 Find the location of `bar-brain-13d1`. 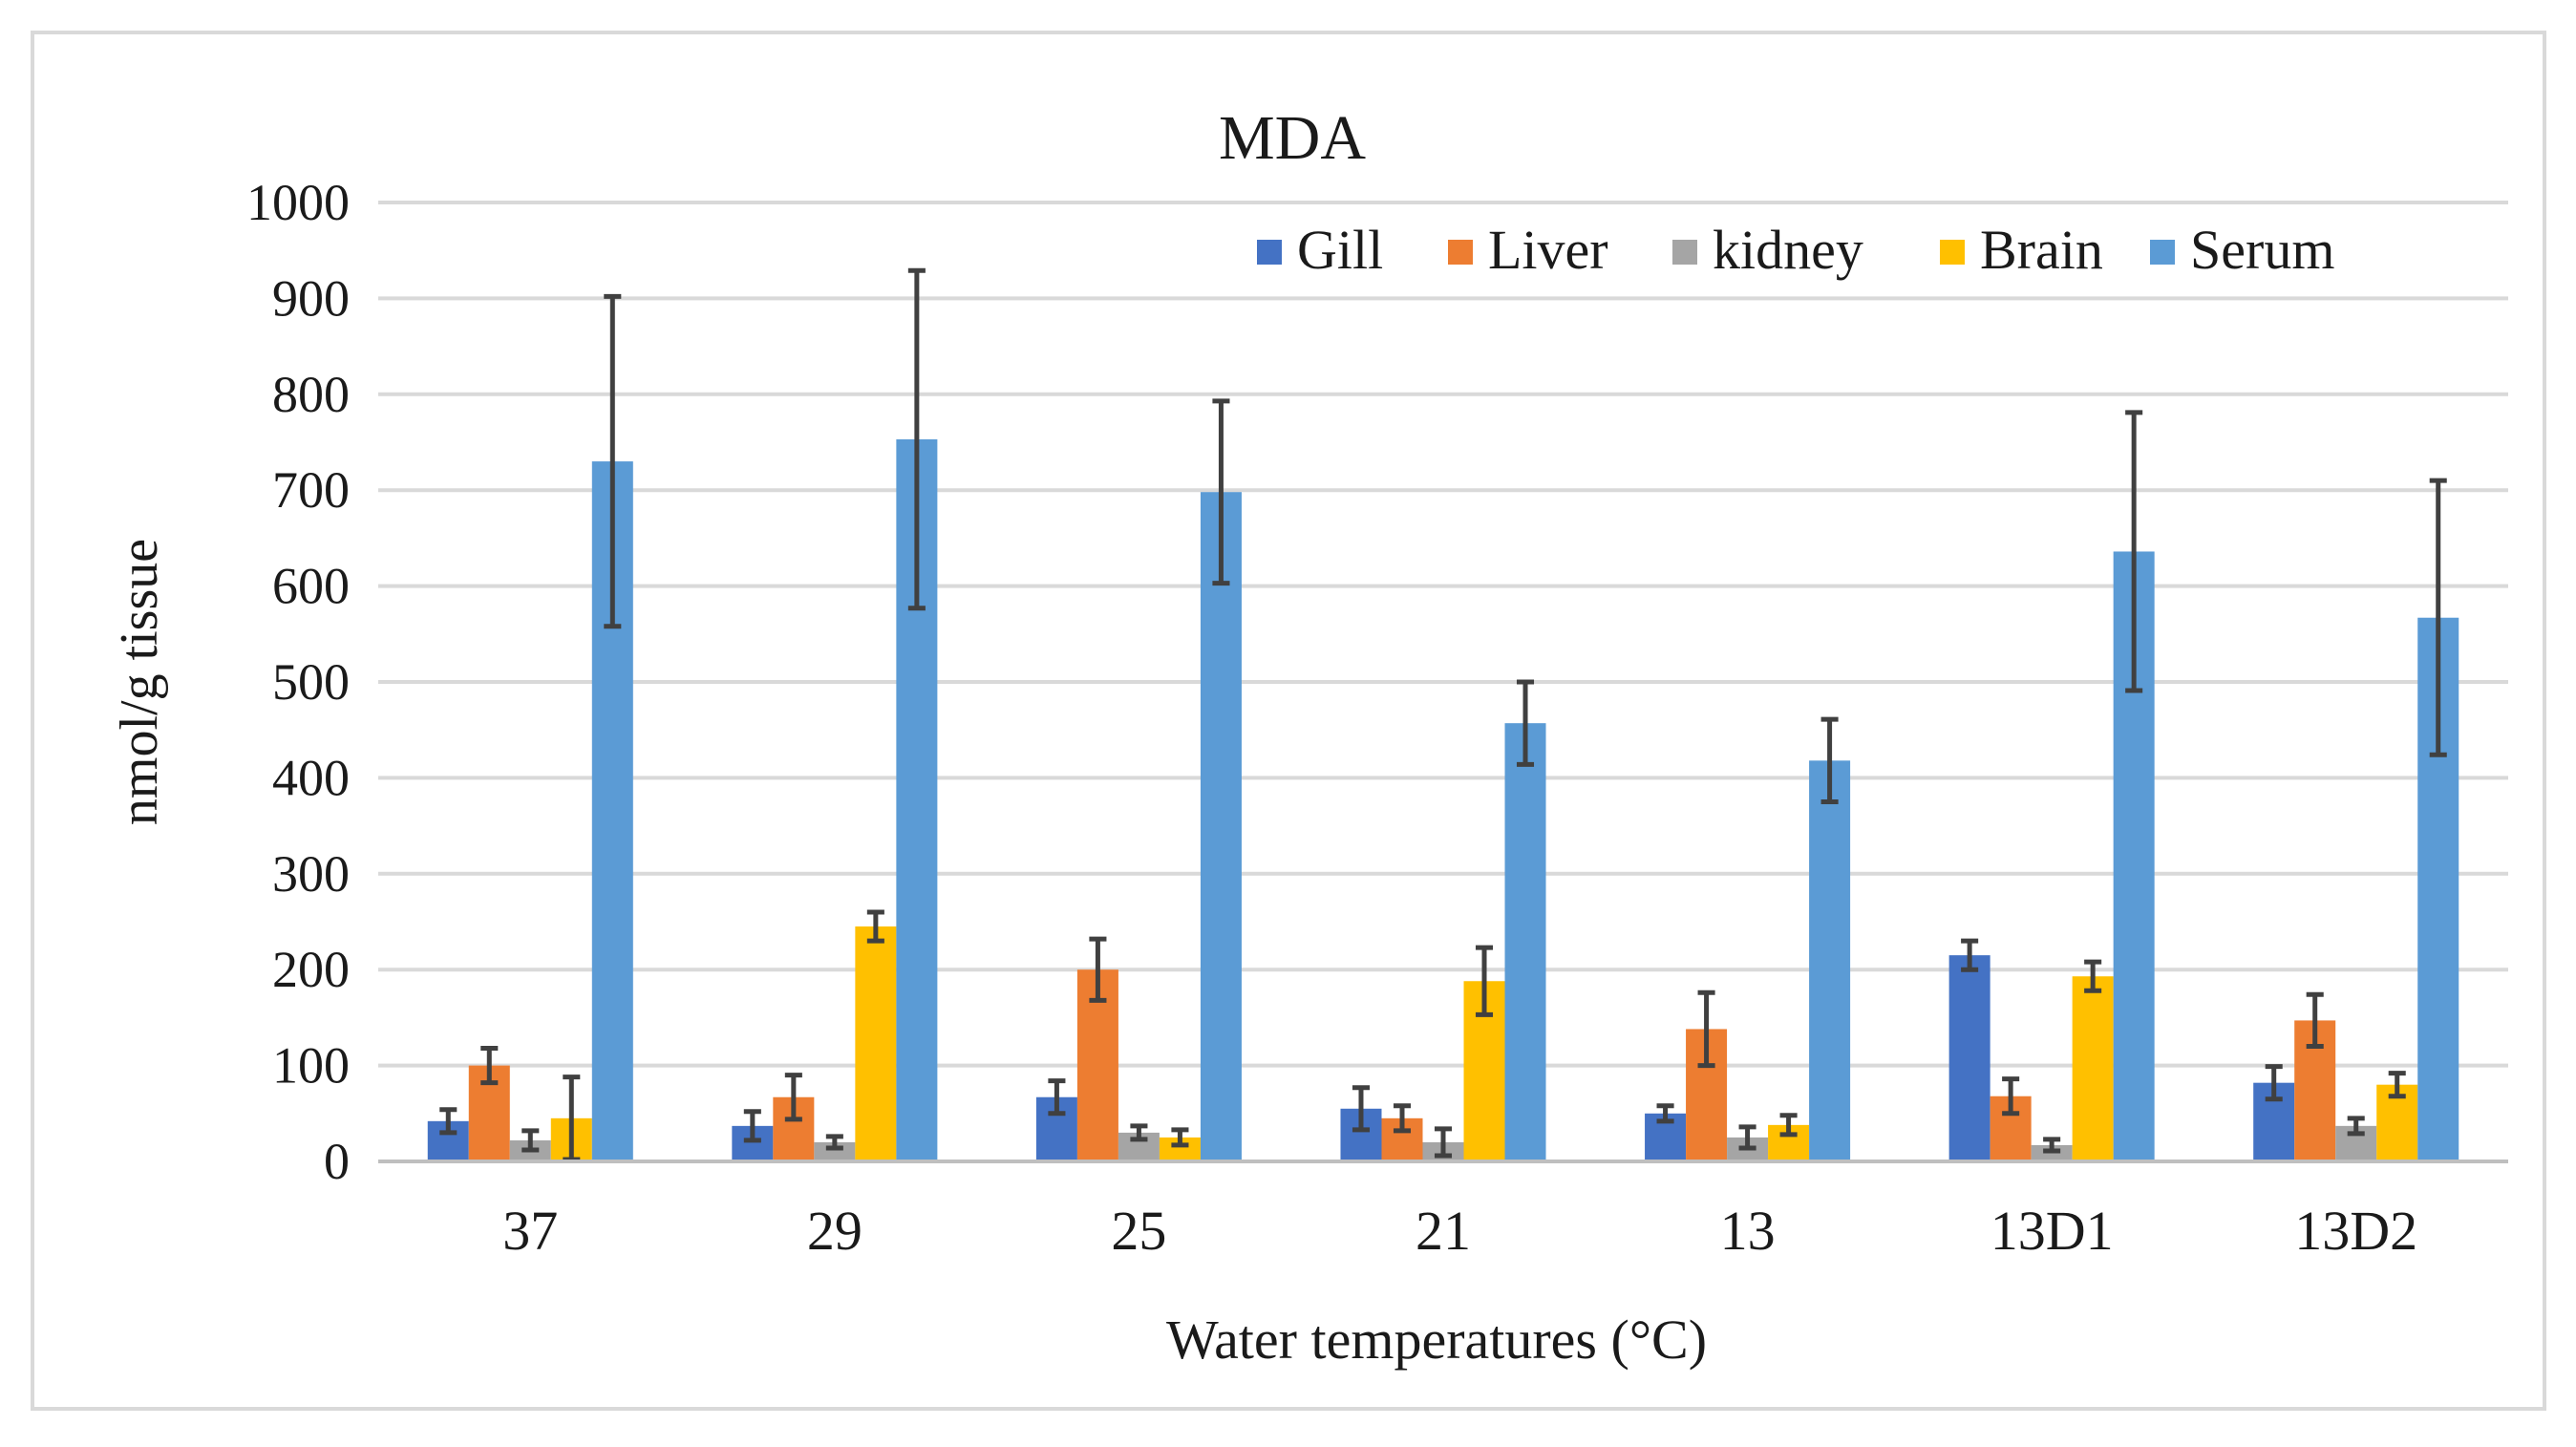

bar-brain-13d1 is located at coordinates (2093, 1069).